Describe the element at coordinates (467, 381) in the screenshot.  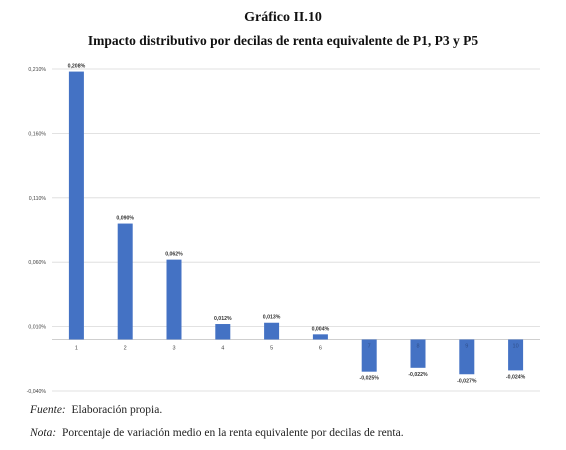
I see `data-label: -0,027%` at that location.